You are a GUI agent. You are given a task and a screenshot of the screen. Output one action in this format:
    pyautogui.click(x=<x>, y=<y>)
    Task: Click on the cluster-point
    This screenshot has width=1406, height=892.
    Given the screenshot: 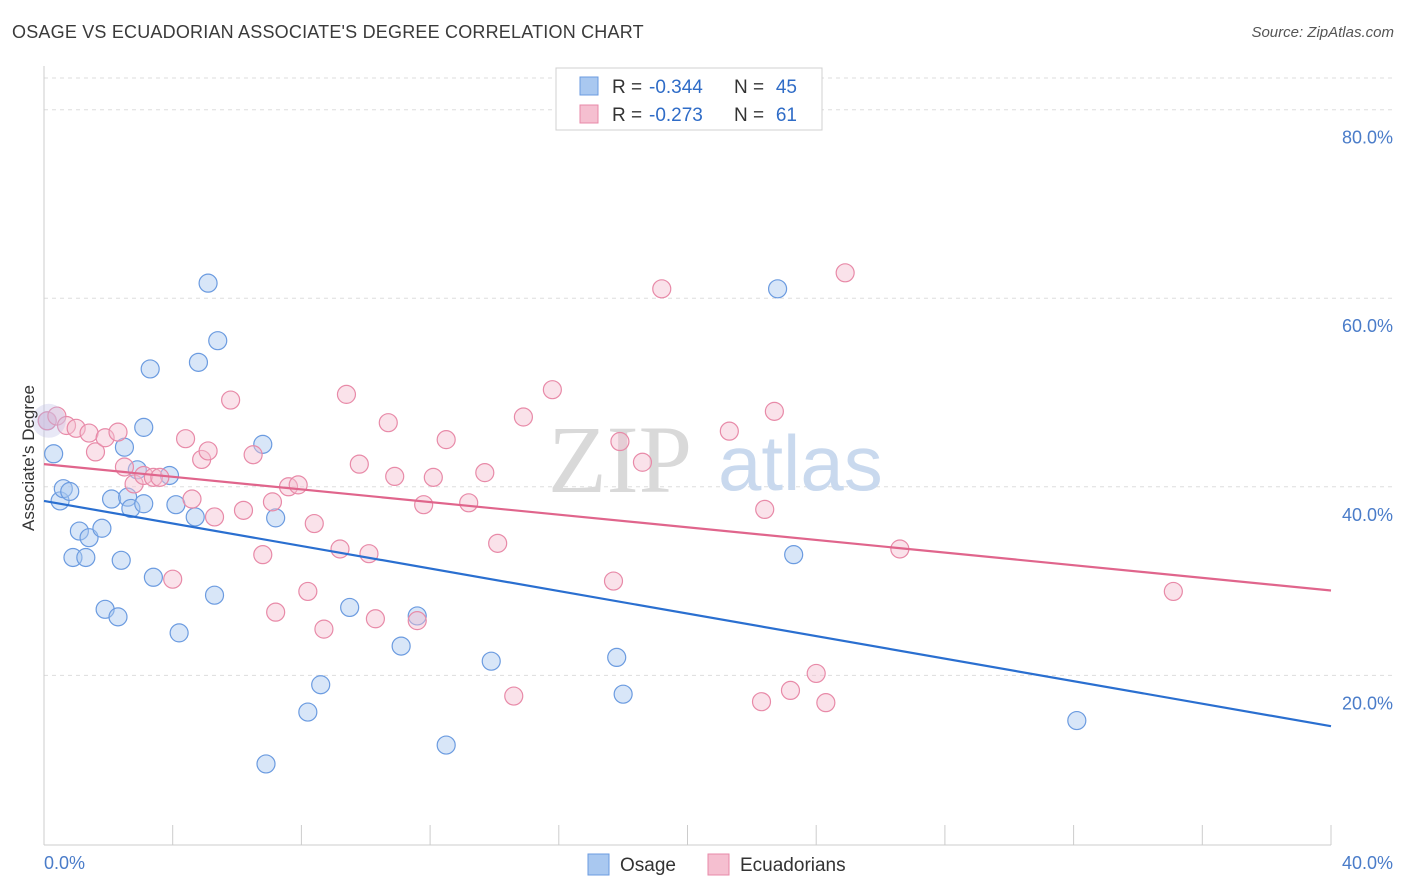 What is the action you would take?
    pyautogui.click(x=48, y=420)
    